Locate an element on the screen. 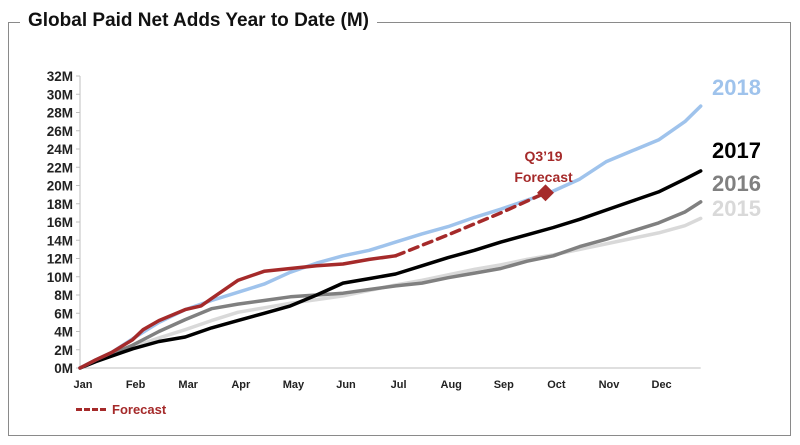 Image resolution: width=800 pixels, height=445 pixels. y-tick-label: 30M is located at coordinates (60, 94).